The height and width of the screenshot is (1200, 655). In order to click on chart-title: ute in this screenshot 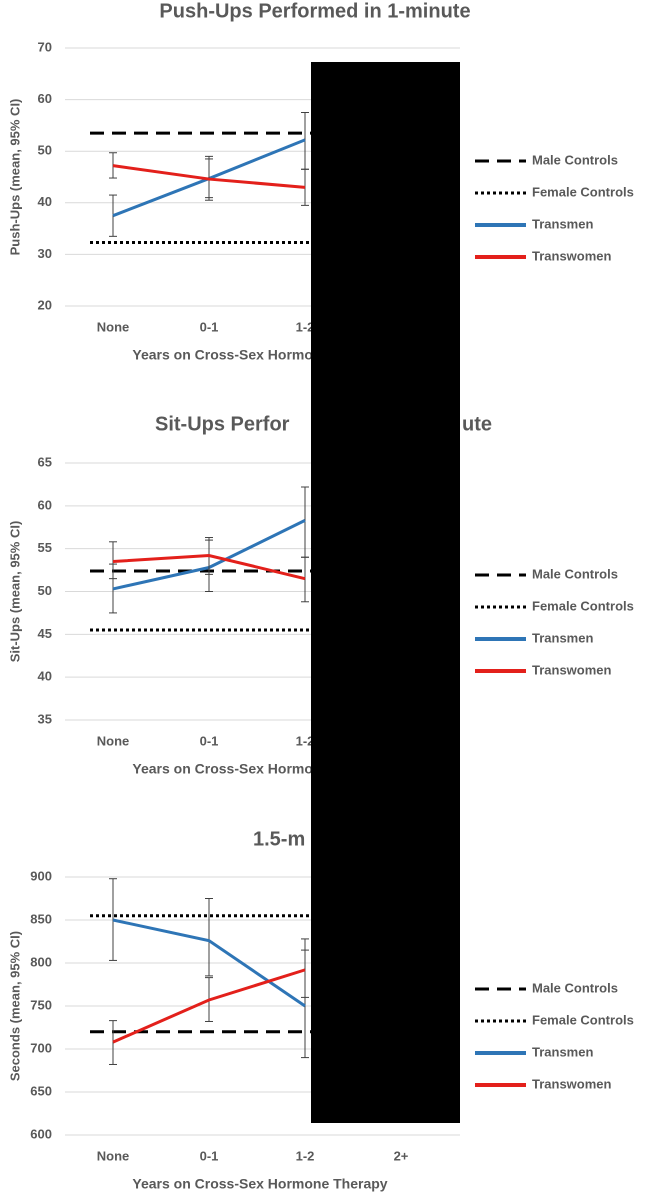, I will do `click(477, 424)`.